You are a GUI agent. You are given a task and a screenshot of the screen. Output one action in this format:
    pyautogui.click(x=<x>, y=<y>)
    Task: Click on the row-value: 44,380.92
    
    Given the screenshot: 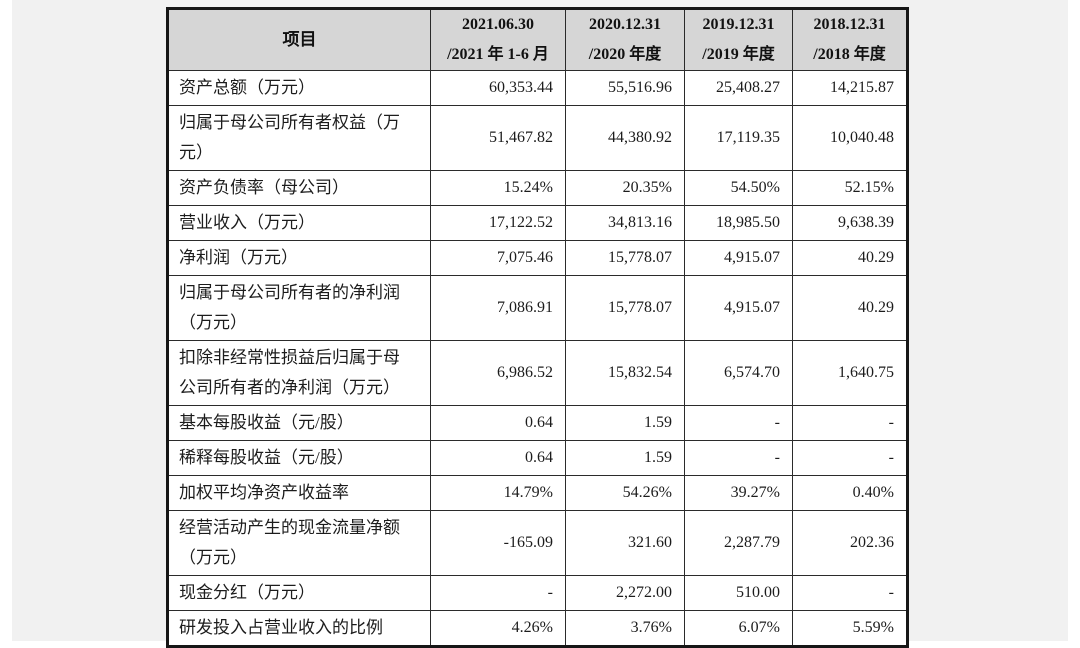 What is the action you would take?
    pyautogui.click(x=625, y=138)
    